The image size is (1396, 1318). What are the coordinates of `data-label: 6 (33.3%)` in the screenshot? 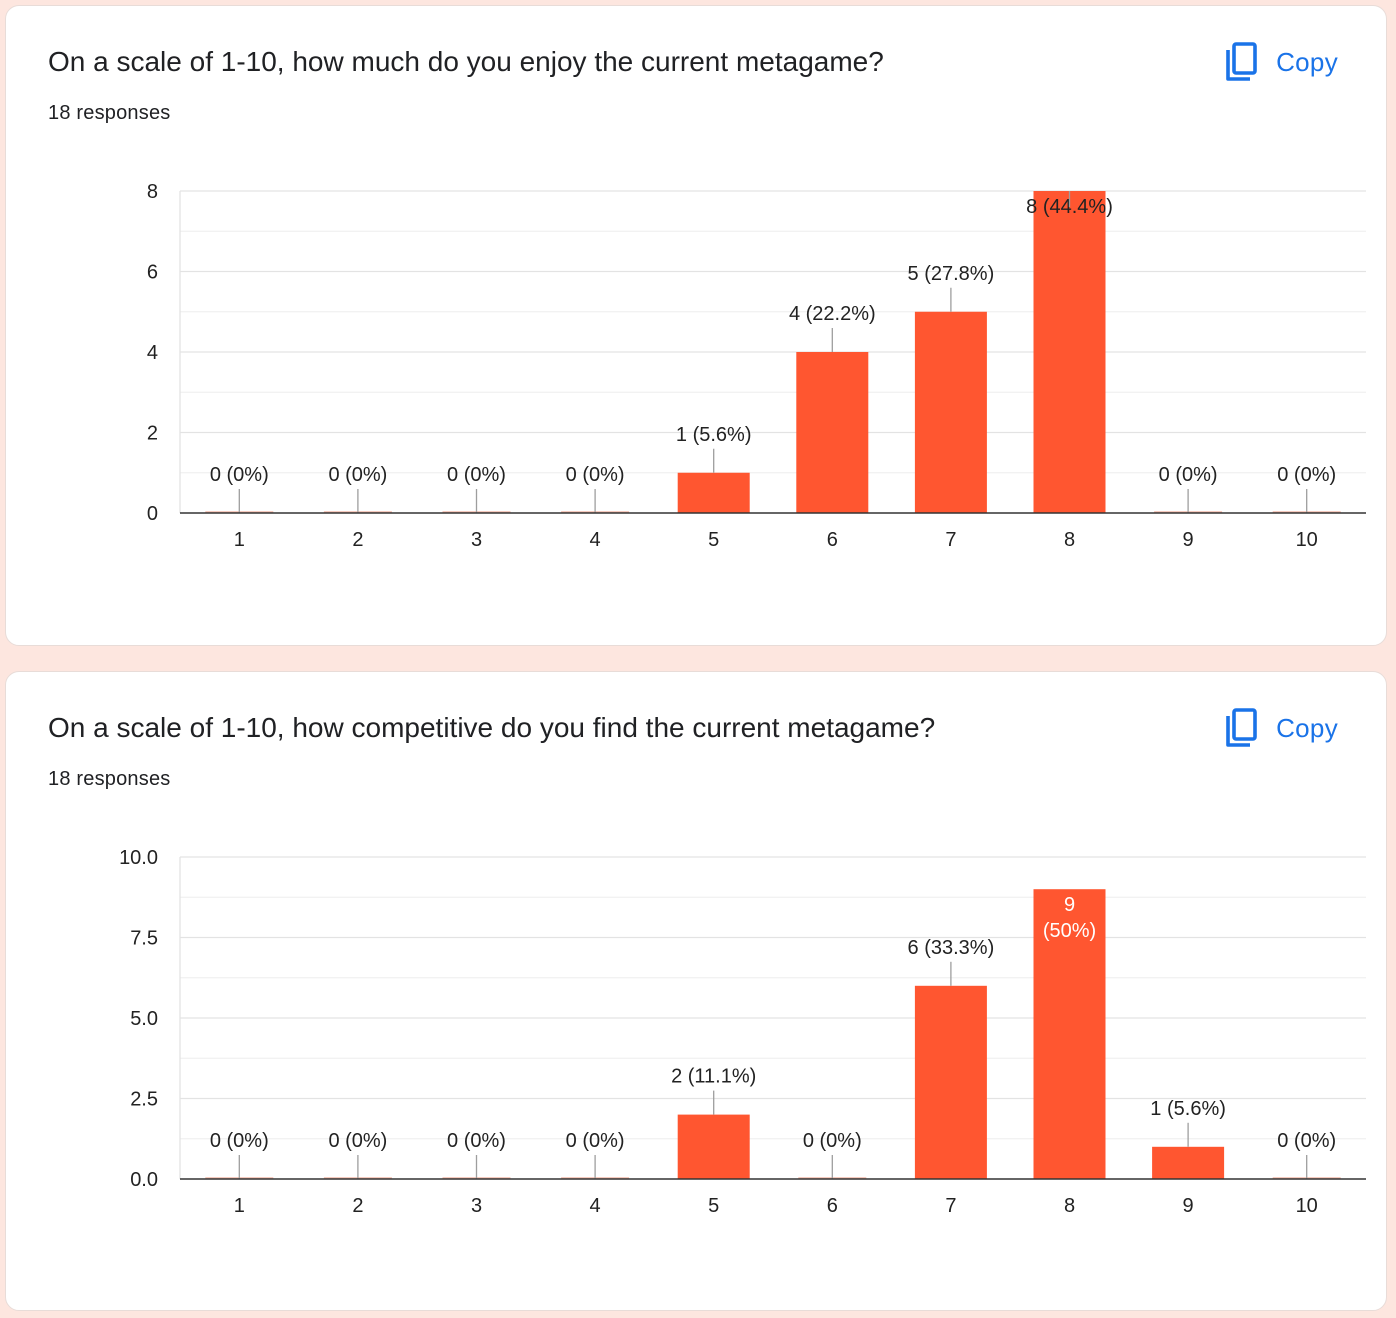 It's located at (951, 948).